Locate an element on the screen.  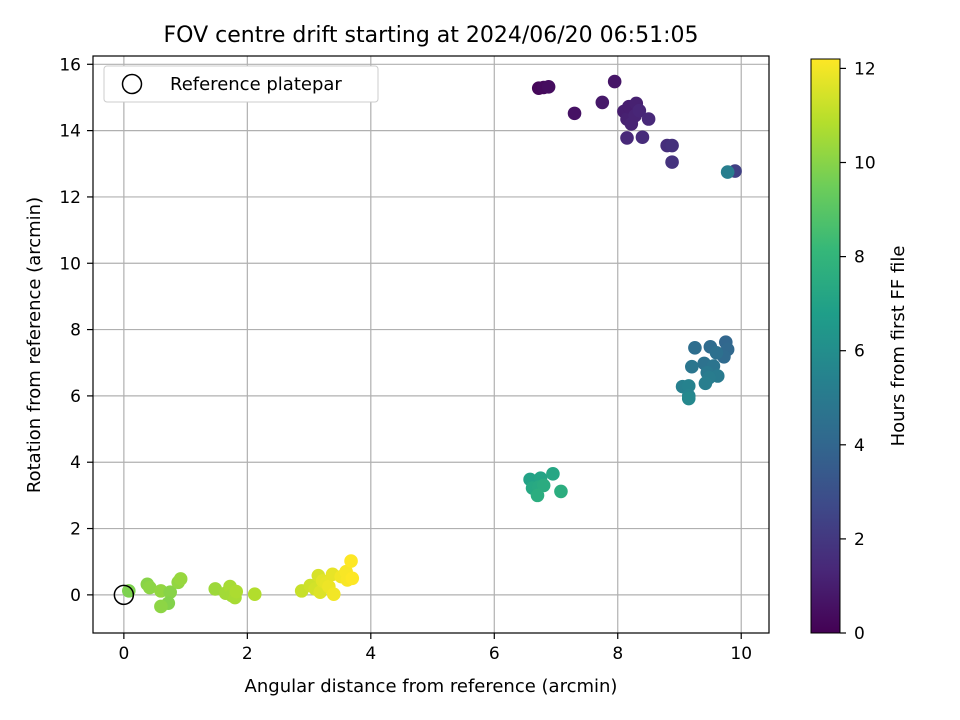
colorbar-label: Hours from first FF file is located at coordinates (898, 346).